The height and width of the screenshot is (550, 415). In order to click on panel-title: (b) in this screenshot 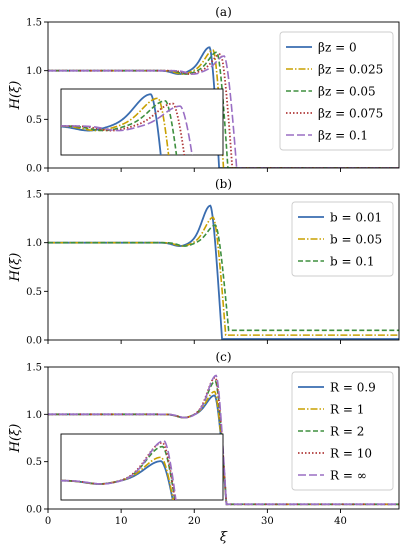, I will do `click(223, 184)`.